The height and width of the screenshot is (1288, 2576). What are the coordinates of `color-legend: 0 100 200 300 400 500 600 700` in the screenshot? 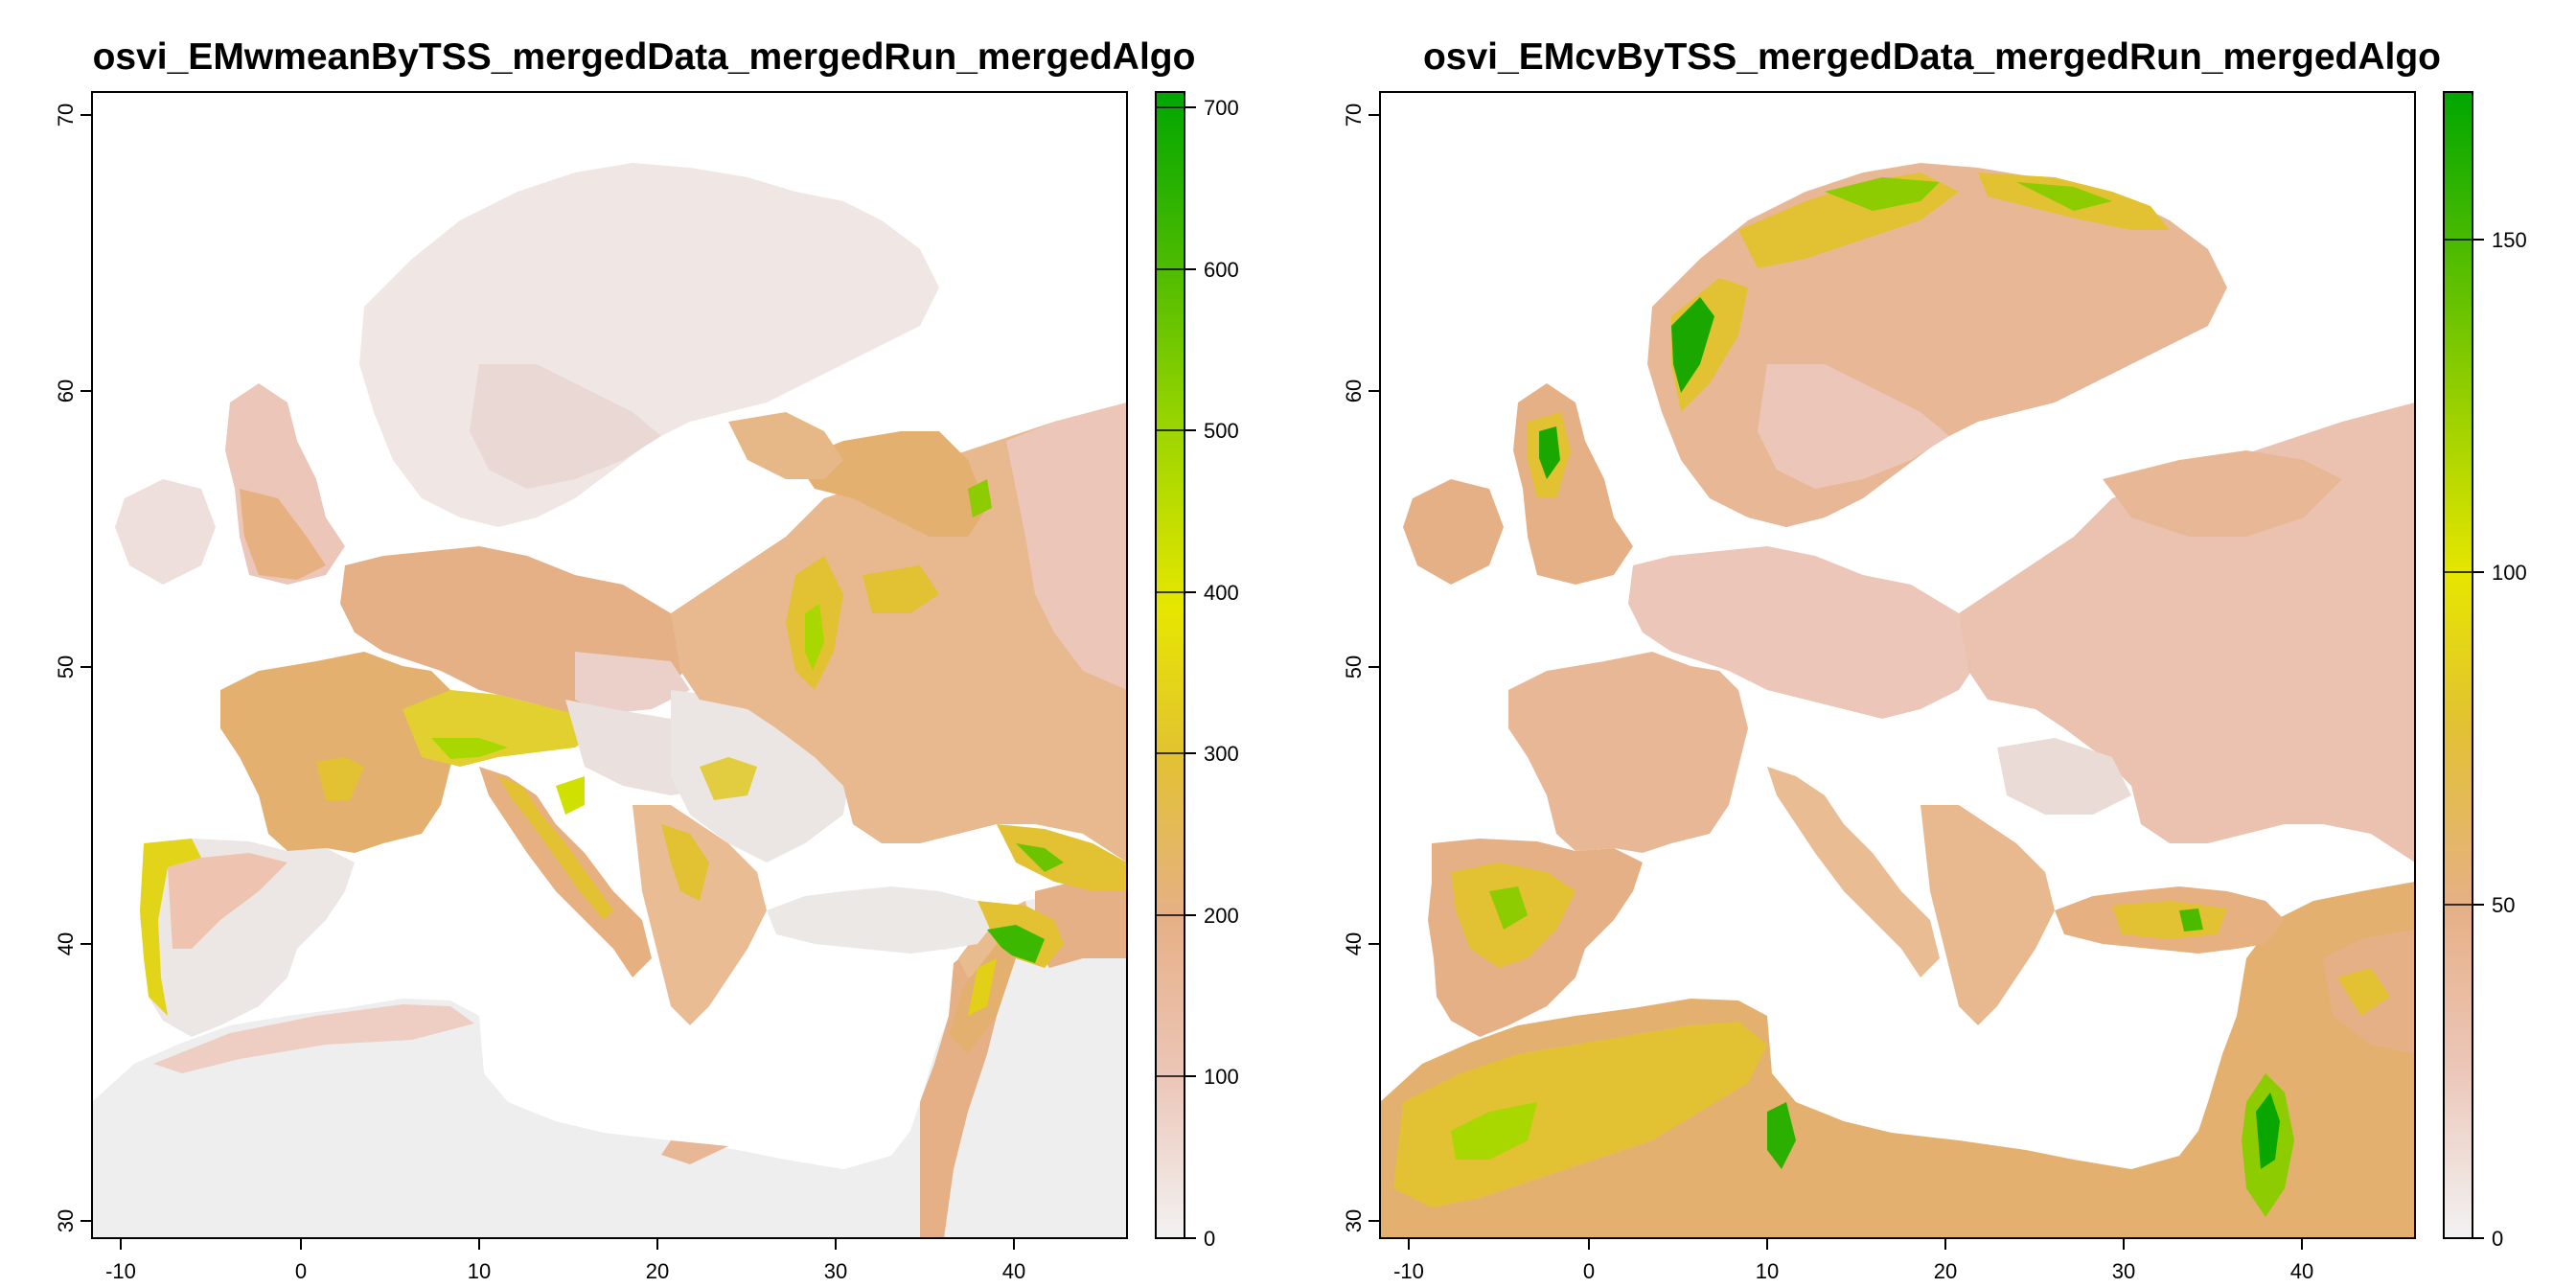 It's located at (1197, 671).